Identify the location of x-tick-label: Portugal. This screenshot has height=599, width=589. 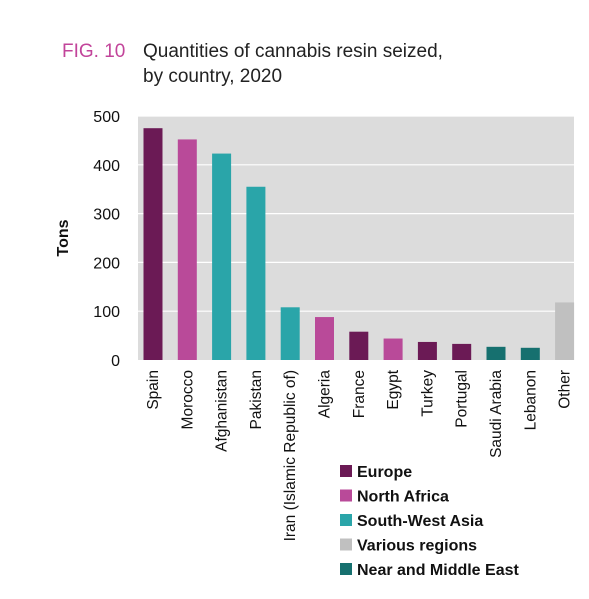
(462, 399).